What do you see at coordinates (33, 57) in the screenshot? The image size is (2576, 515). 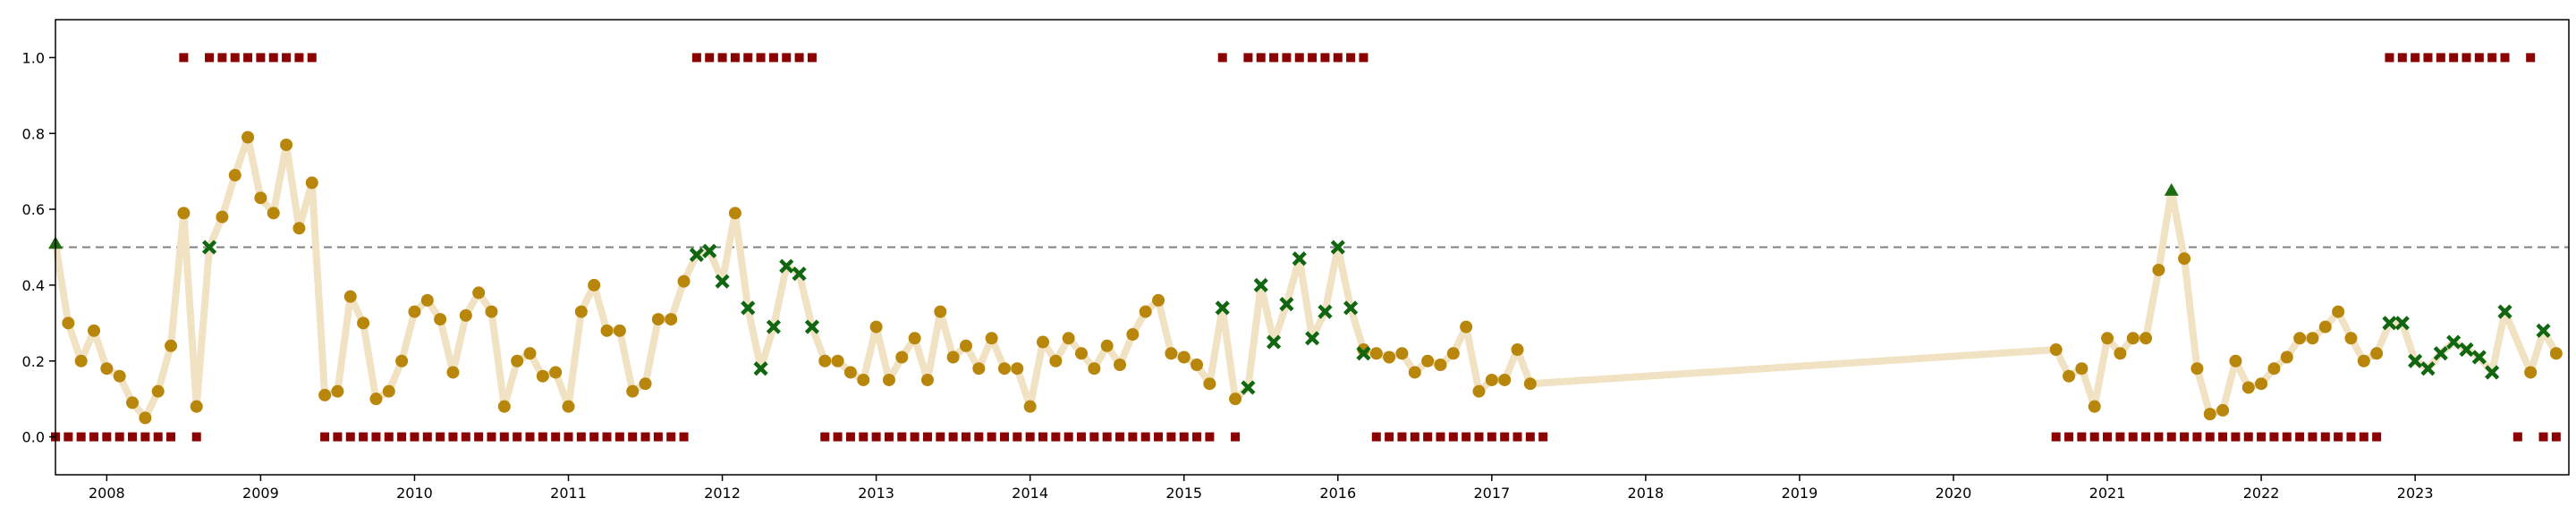 I see `y-tick-label: 1.0` at bounding box center [33, 57].